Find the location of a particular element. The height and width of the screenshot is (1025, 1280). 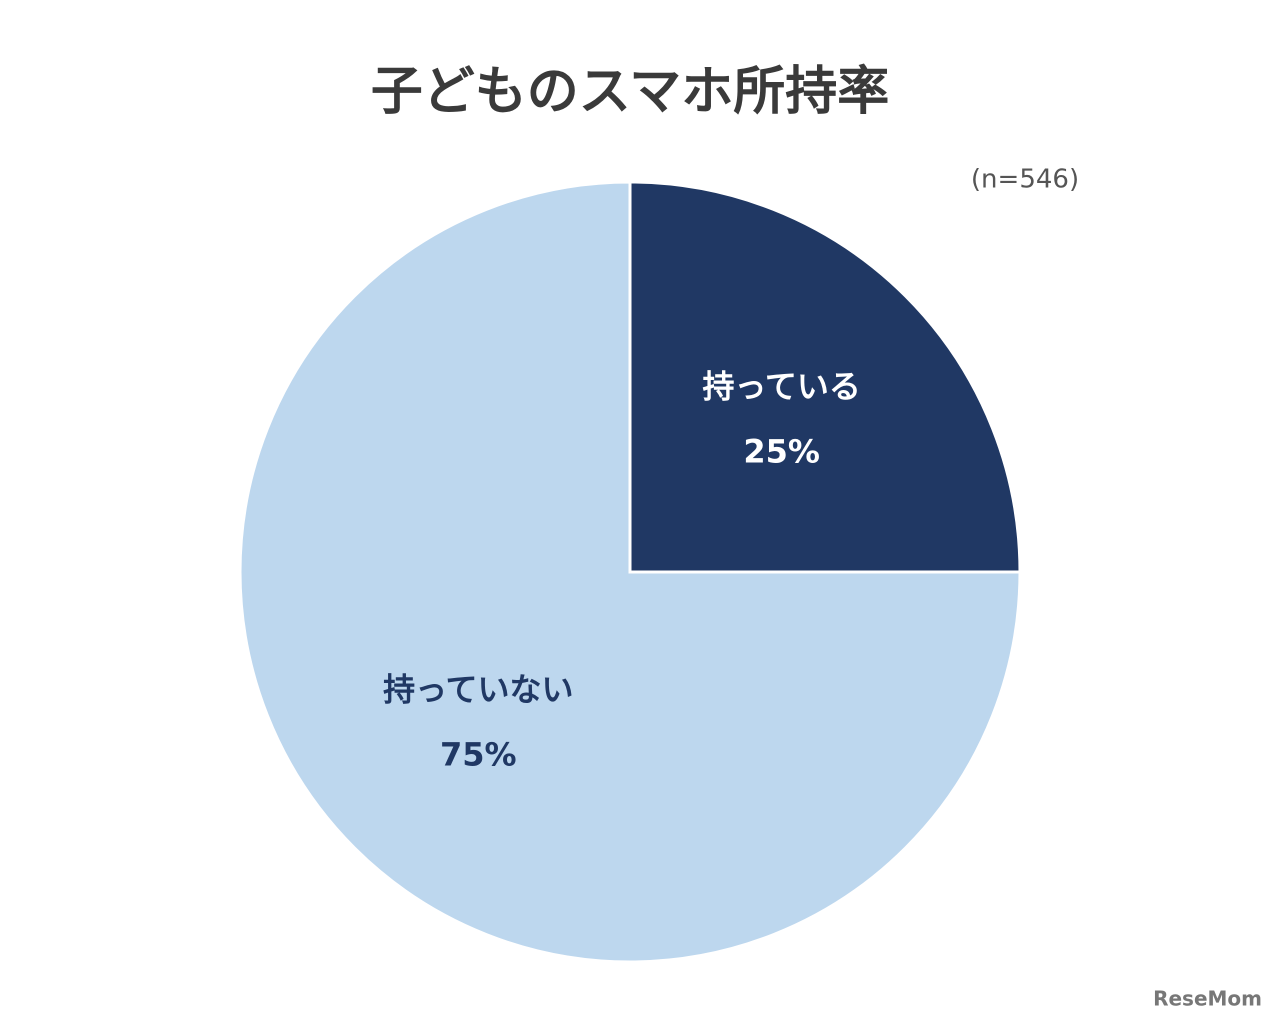

pie-slice is located at coordinates (825, 377).